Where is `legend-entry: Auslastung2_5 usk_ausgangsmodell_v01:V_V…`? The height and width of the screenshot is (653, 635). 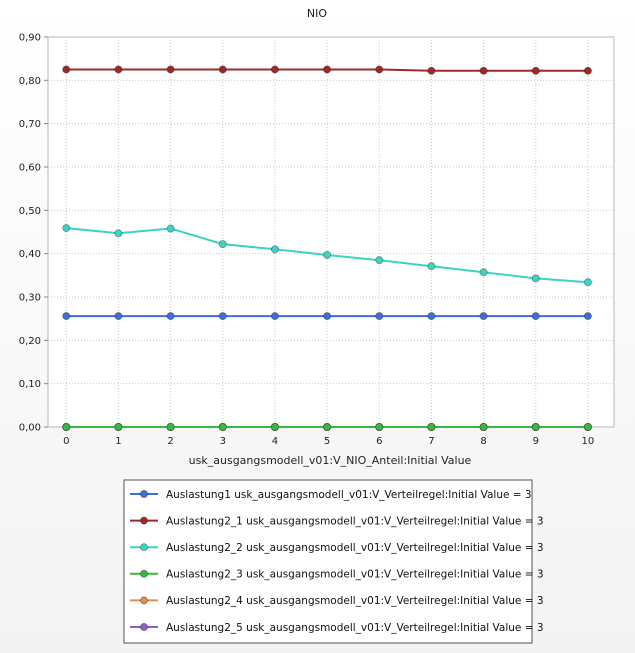 legend-entry: Auslastung2_5 usk_ausgangsmodell_v01:V_V… is located at coordinates (337, 628).